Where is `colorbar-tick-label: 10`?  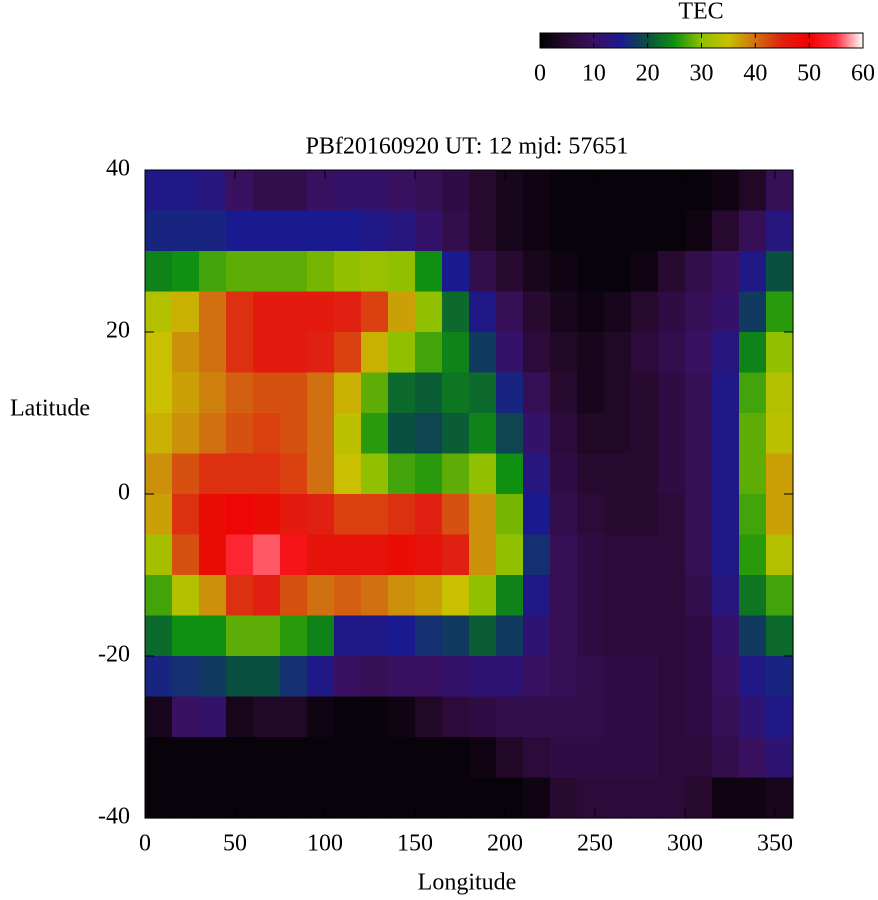
colorbar-tick-label: 10 is located at coordinates (594, 74).